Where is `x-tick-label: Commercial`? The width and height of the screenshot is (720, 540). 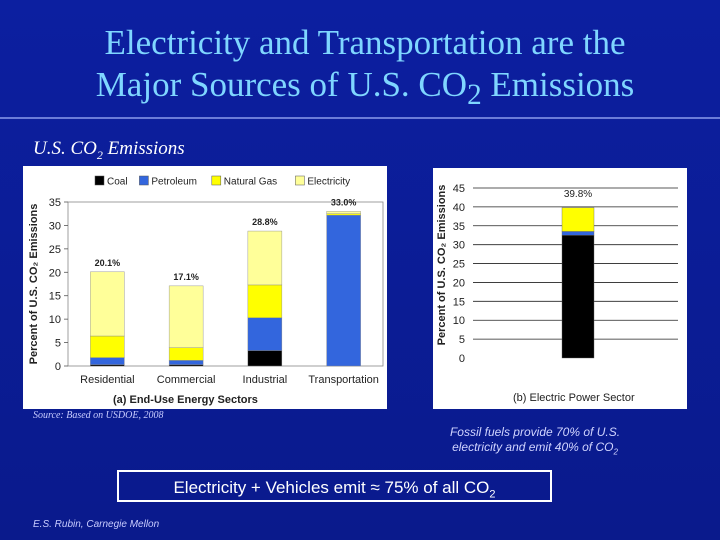
x-tick-label: Commercial is located at coordinates (186, 380).